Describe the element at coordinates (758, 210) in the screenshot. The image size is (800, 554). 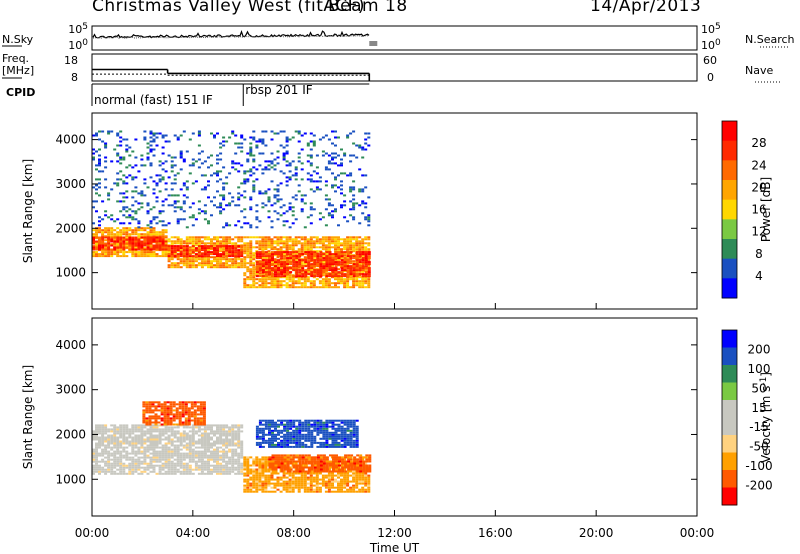
I see `power-colorbar-tick-3: 16` at that location.